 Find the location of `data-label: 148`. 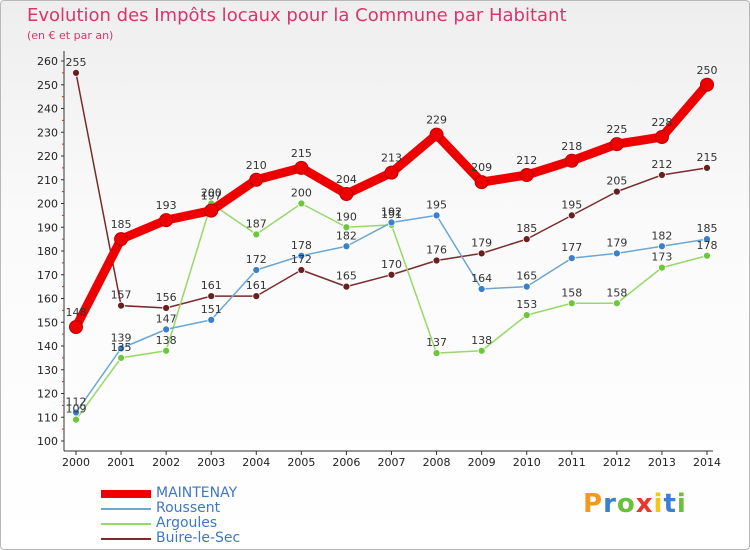

data-label: 148 is located at coordinates (76, 312).